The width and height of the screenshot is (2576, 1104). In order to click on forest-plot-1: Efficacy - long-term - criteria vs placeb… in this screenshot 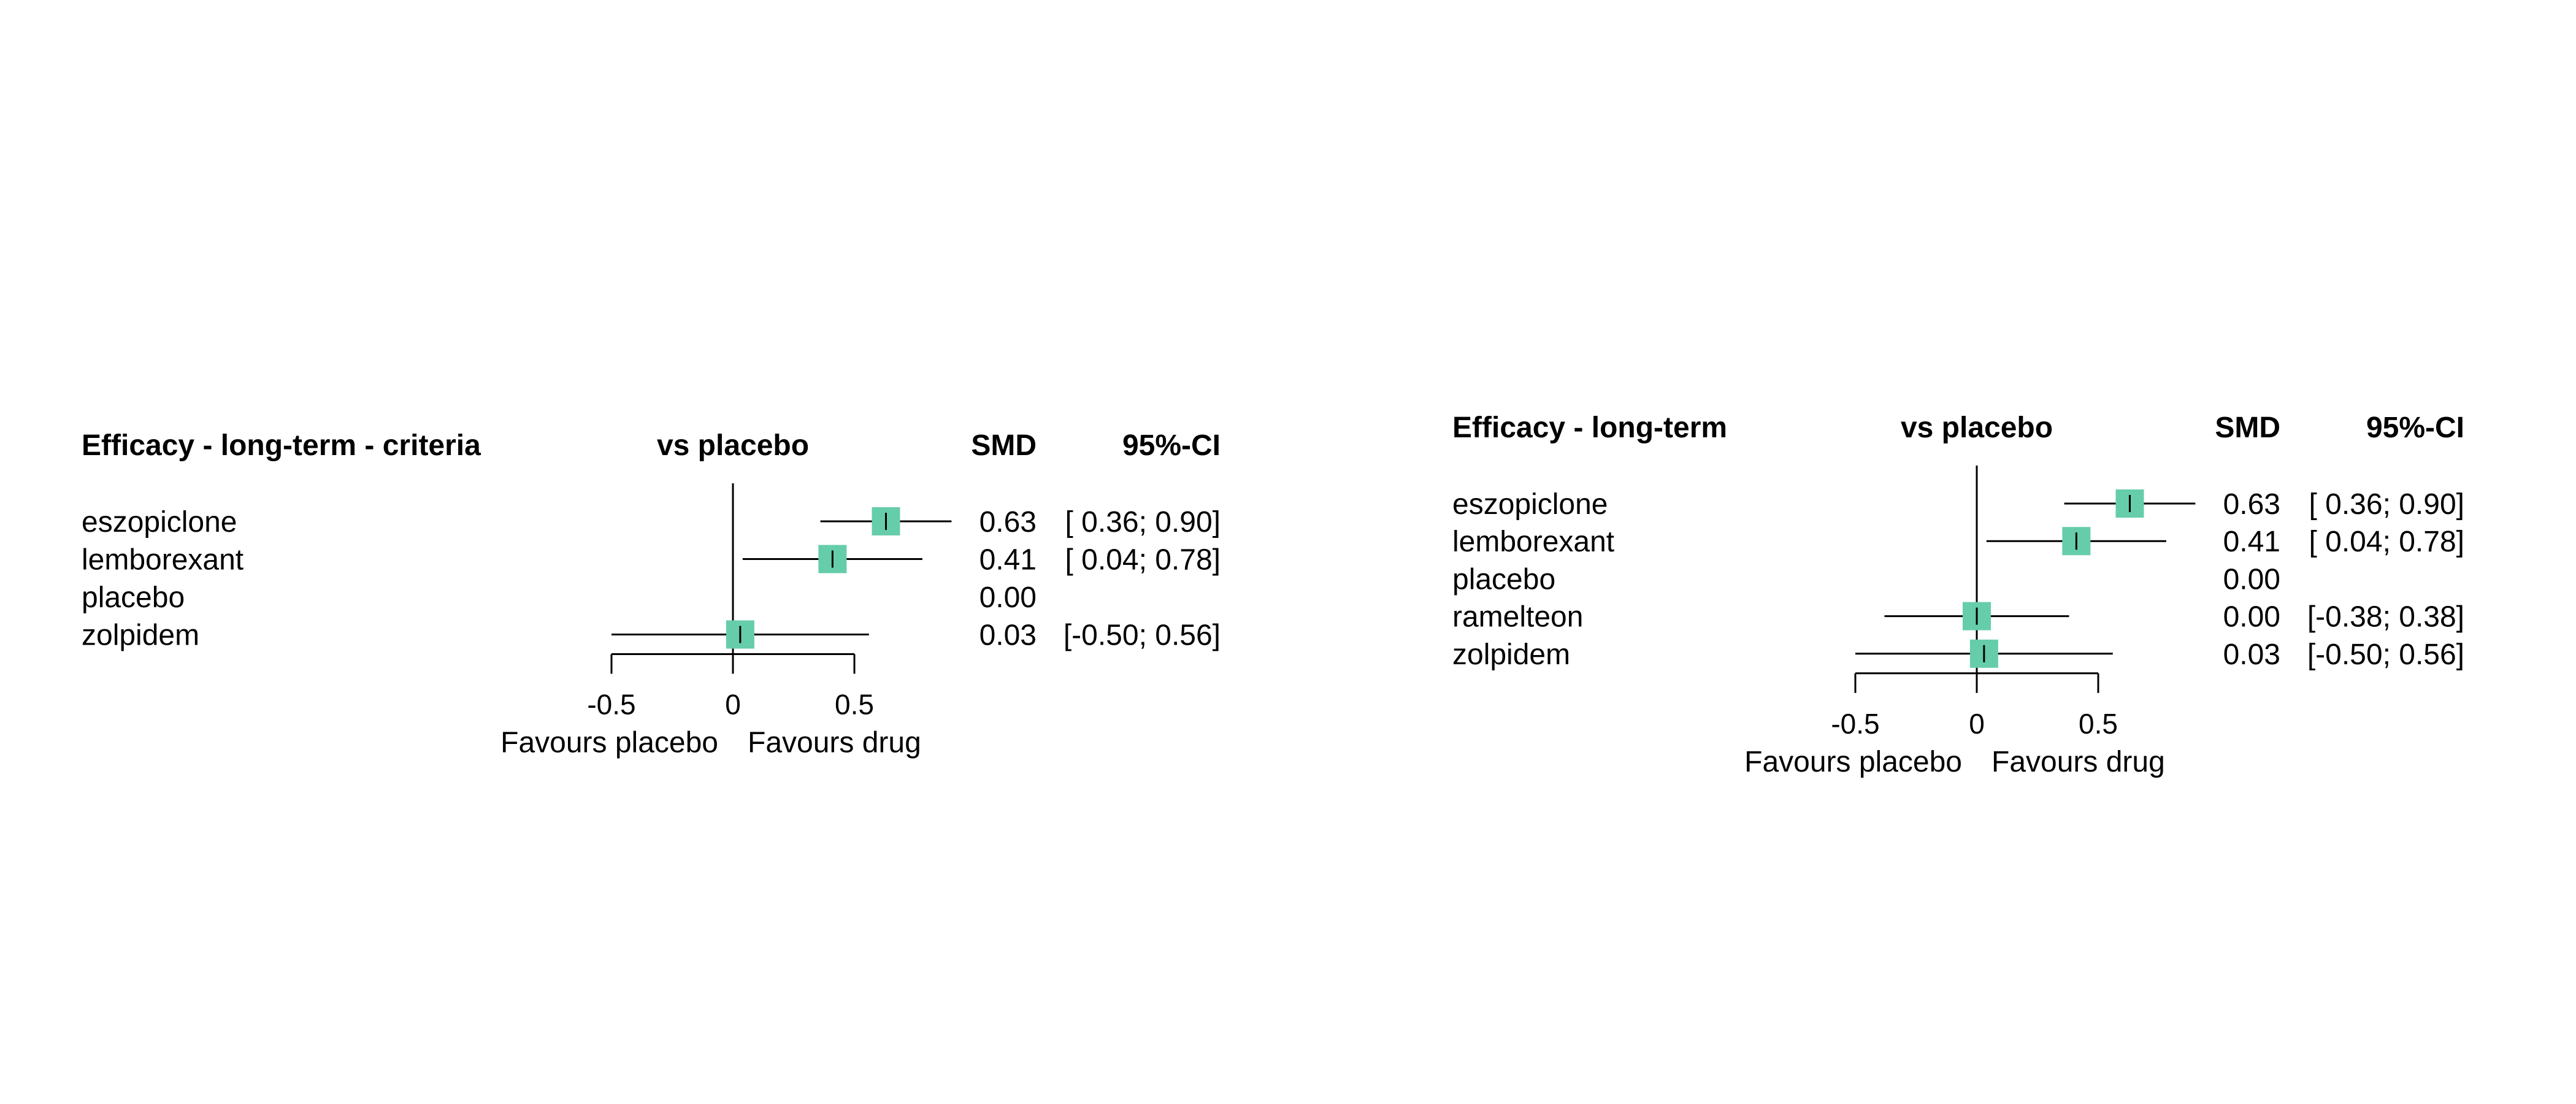, I will do `click(651, 594)`.